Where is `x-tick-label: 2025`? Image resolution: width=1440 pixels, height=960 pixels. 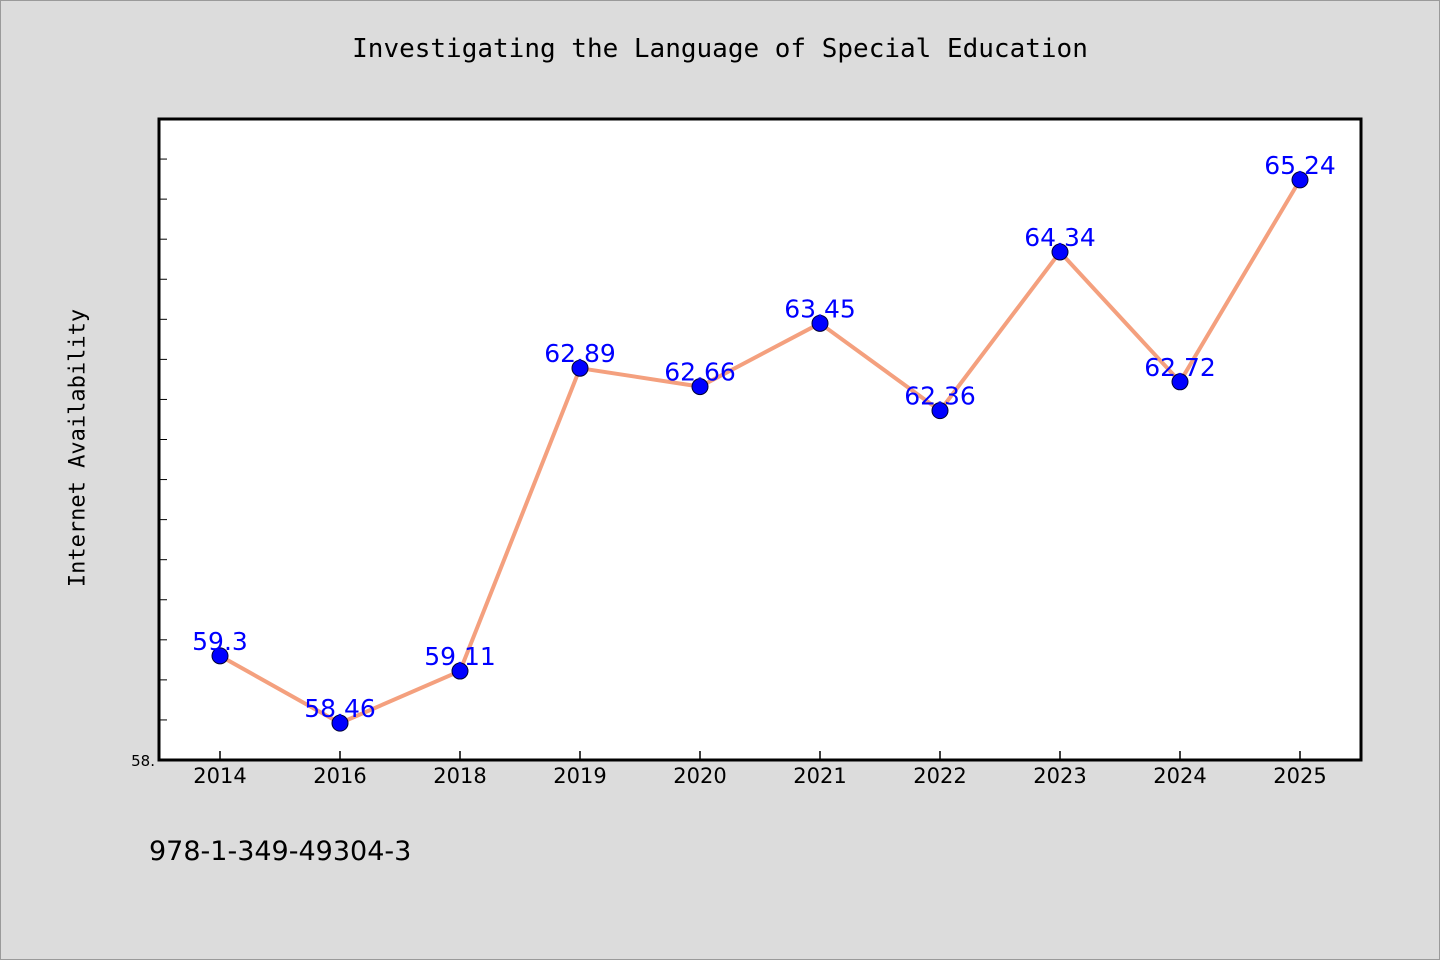
x-tick-label: 2025 is located at coordinates (1299, 776).